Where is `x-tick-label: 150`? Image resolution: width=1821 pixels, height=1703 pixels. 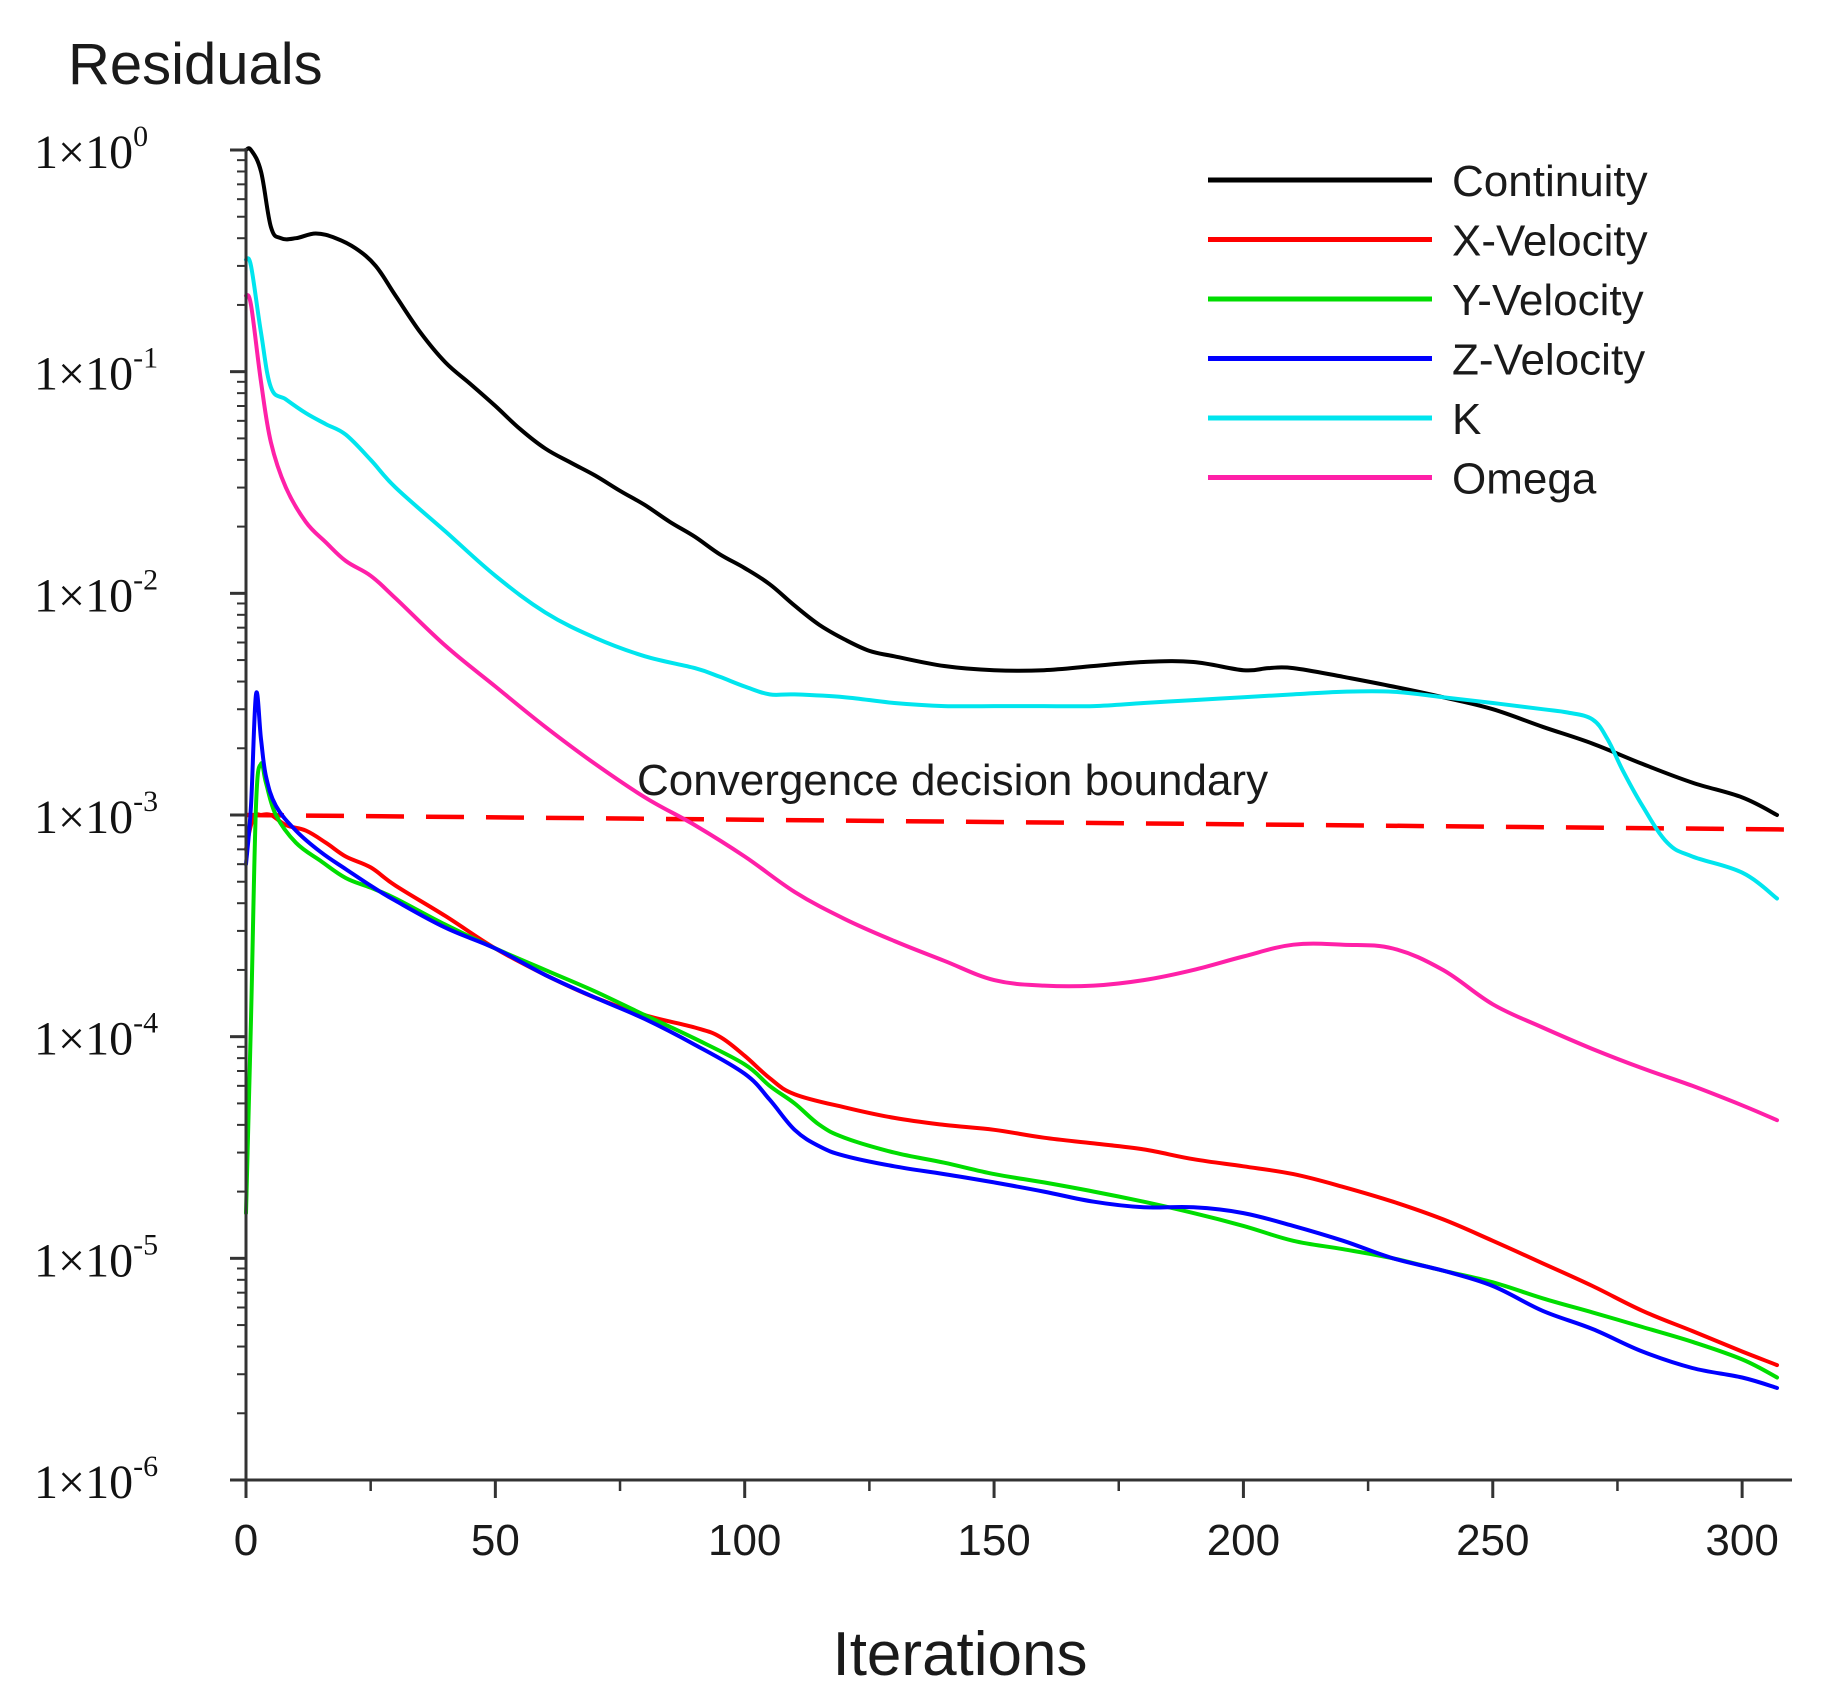 x-tick-label: 150 is located at coordinates (993, 1540).